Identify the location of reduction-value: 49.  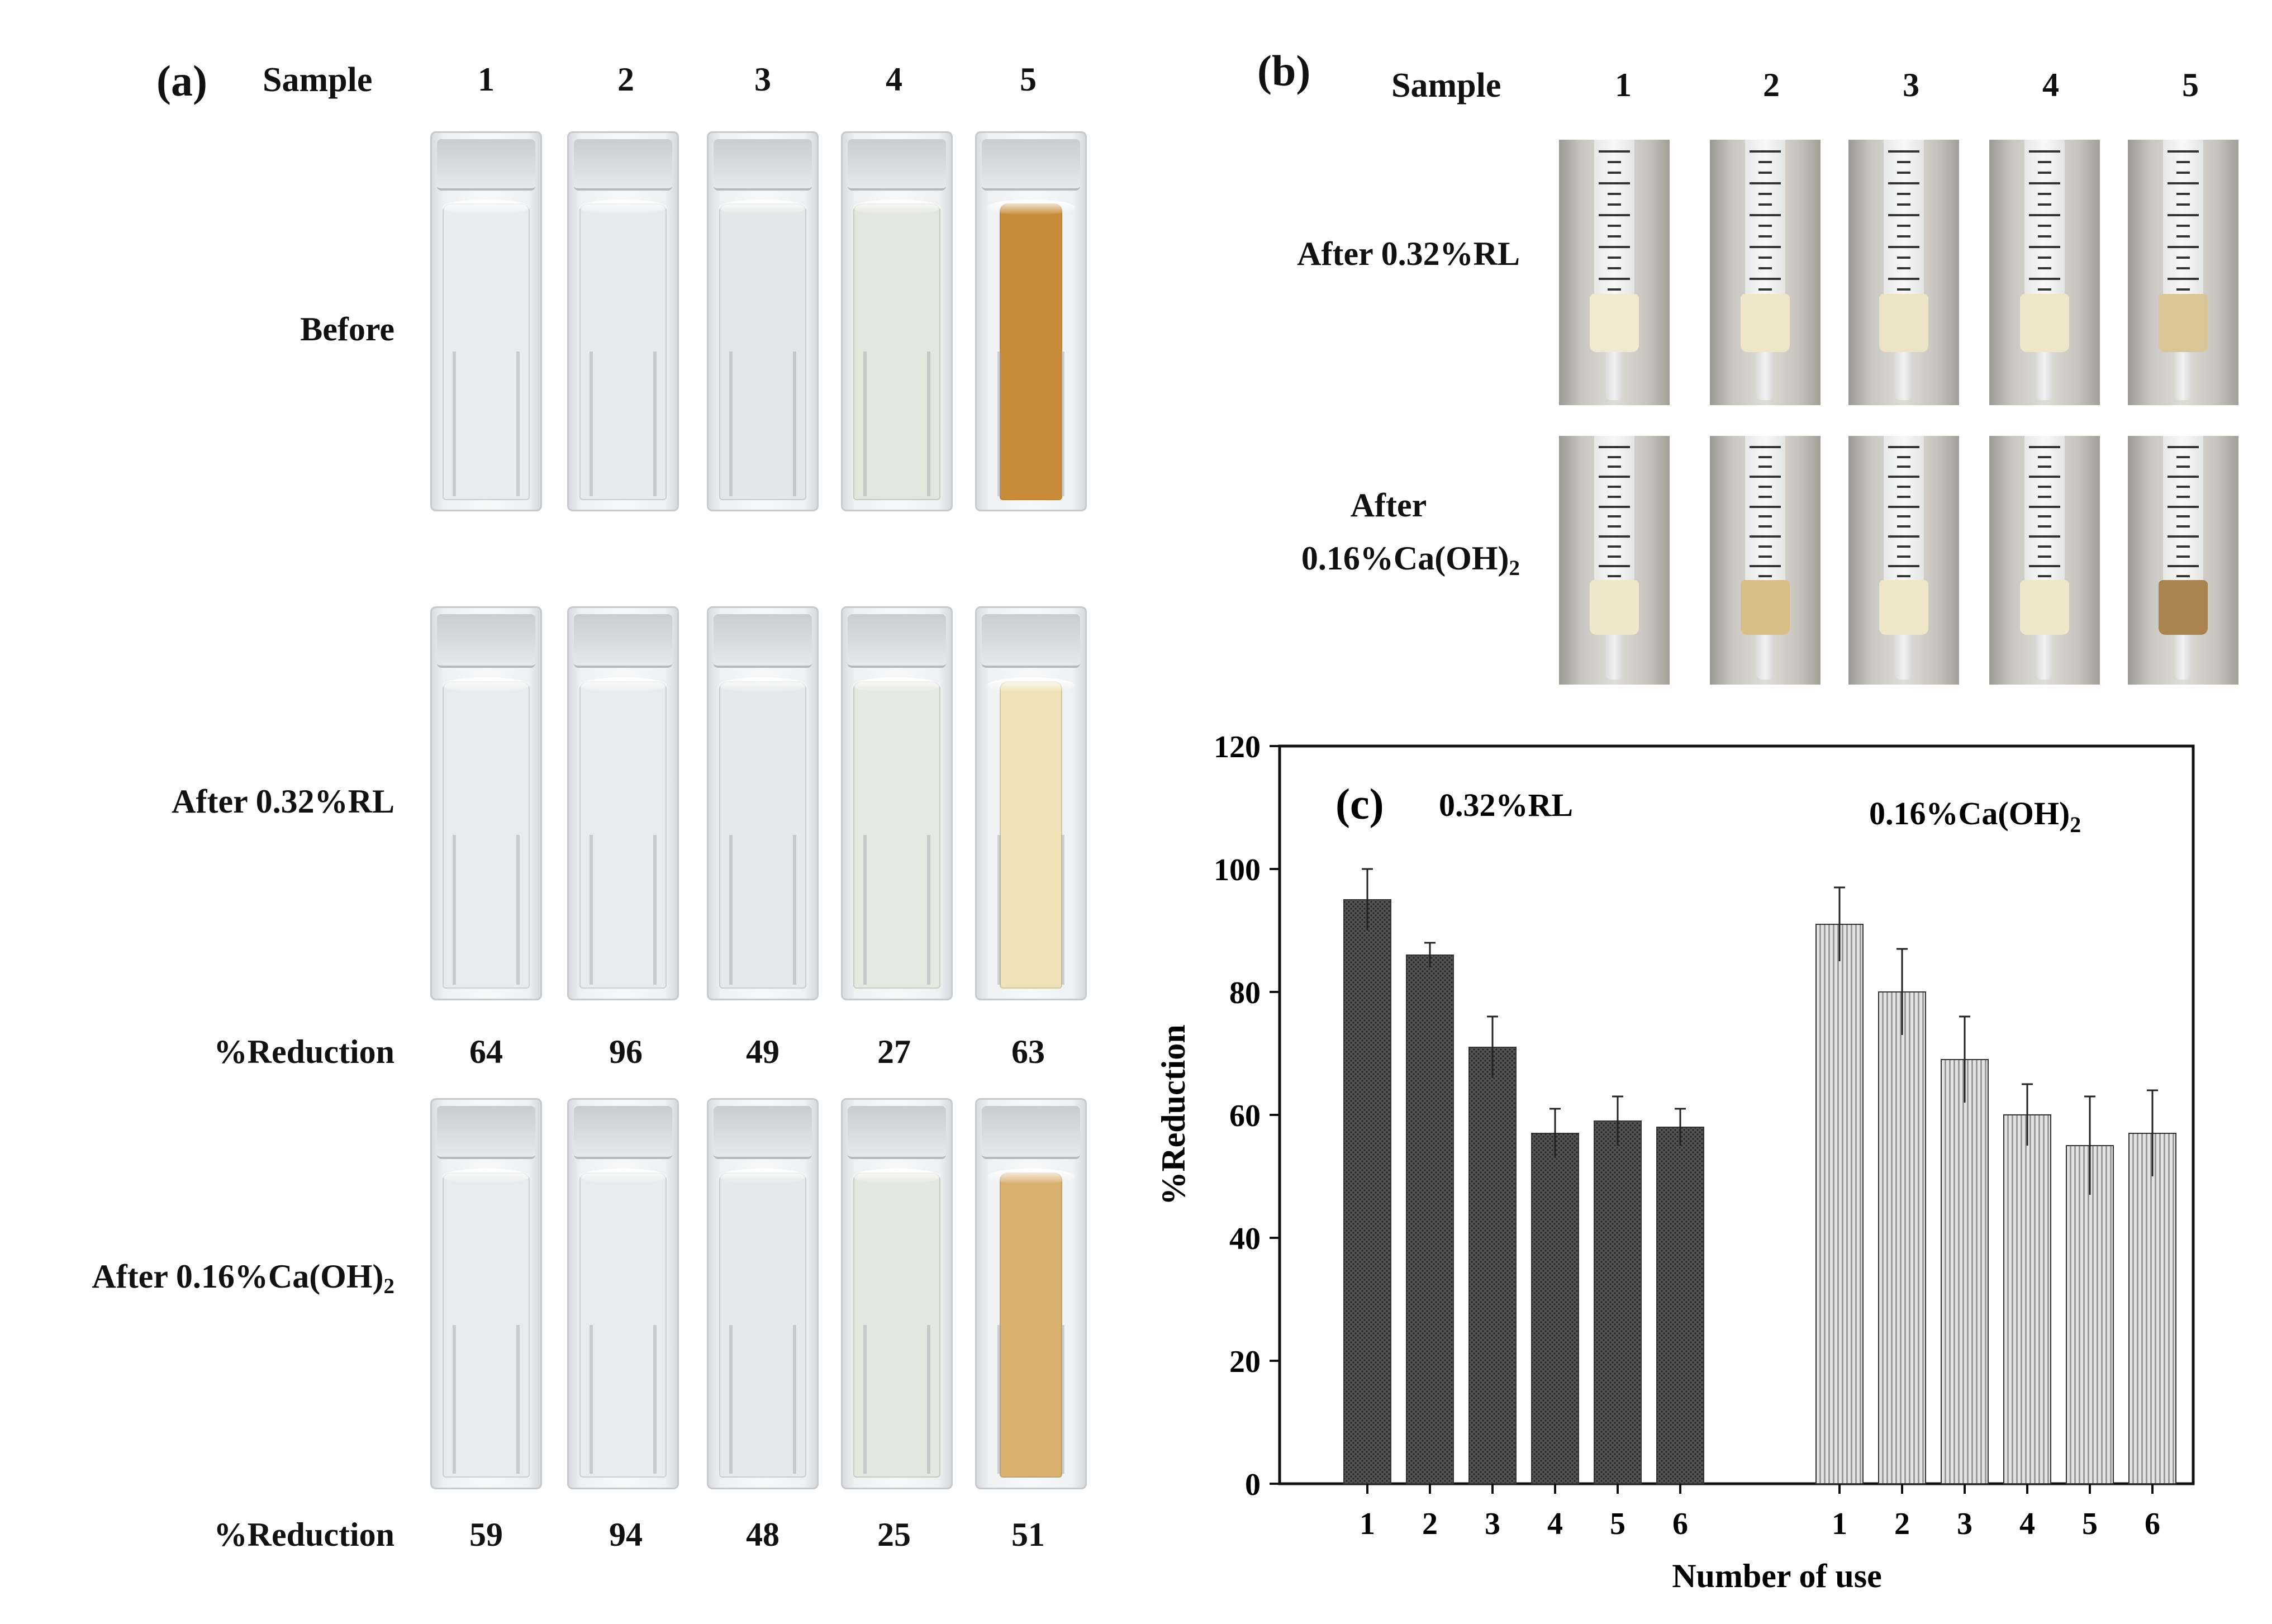
(762, 1051).